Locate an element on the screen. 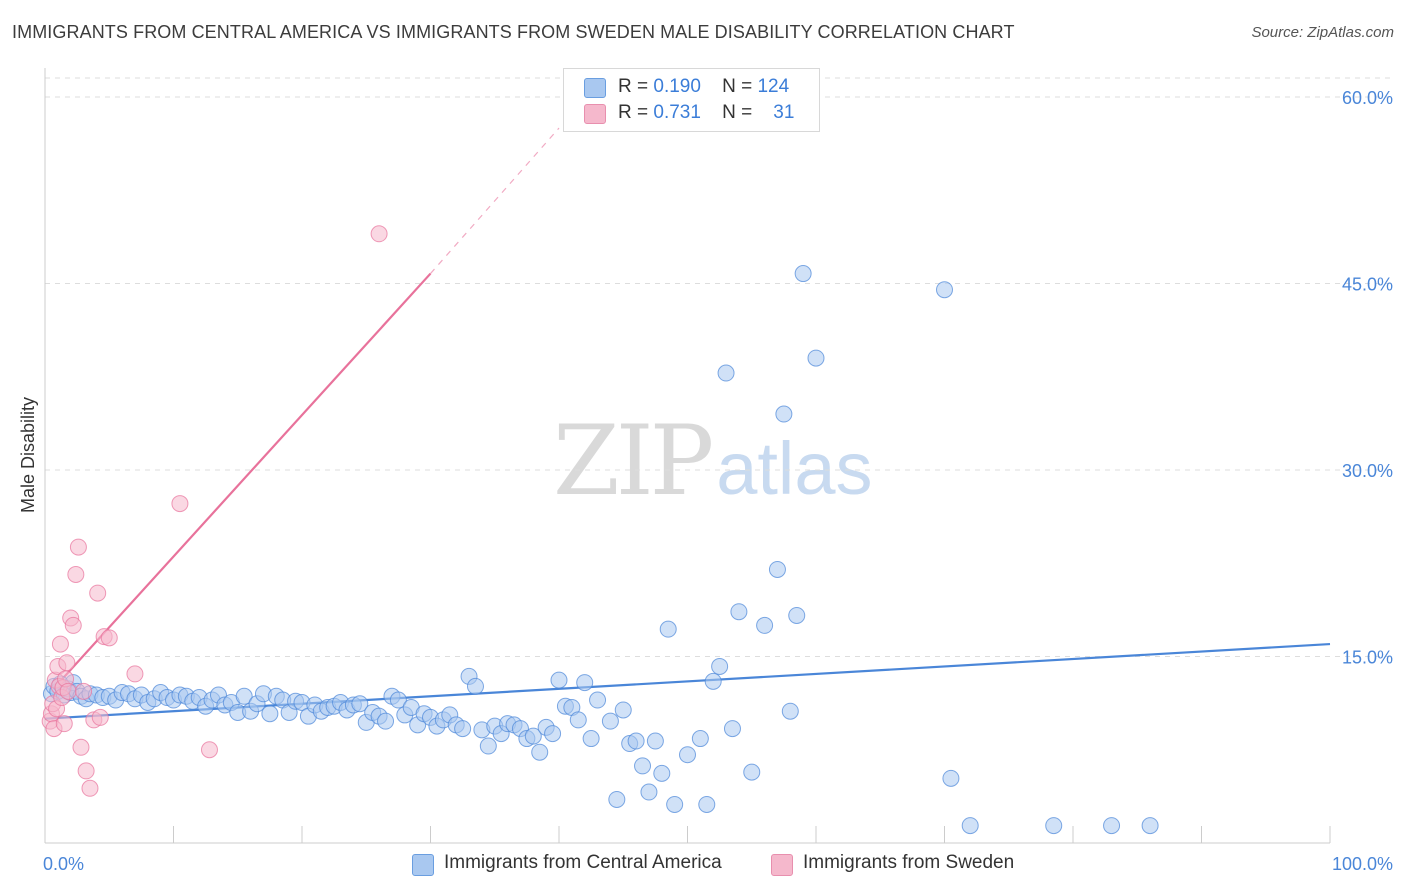  y-tick-label: 30.0% is located at coordinates (1367, 471).